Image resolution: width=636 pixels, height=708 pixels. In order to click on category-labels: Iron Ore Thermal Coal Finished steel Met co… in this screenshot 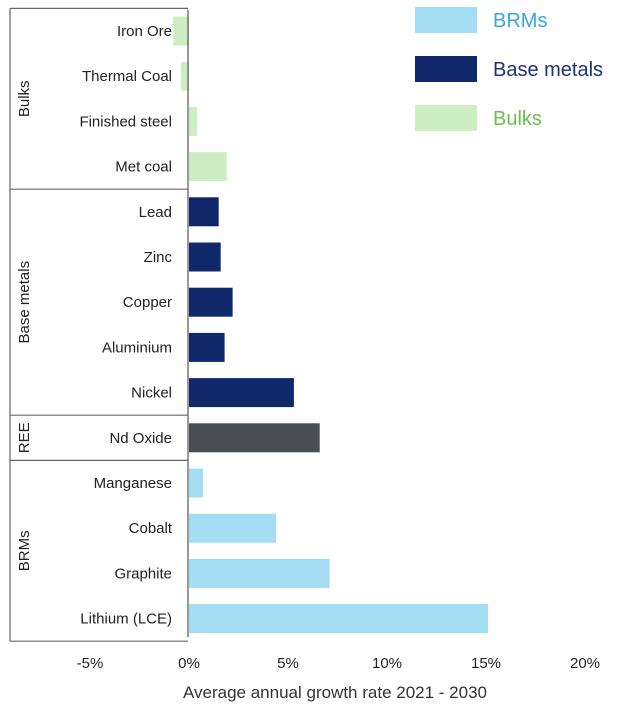, I will do `click(125, 325)`.